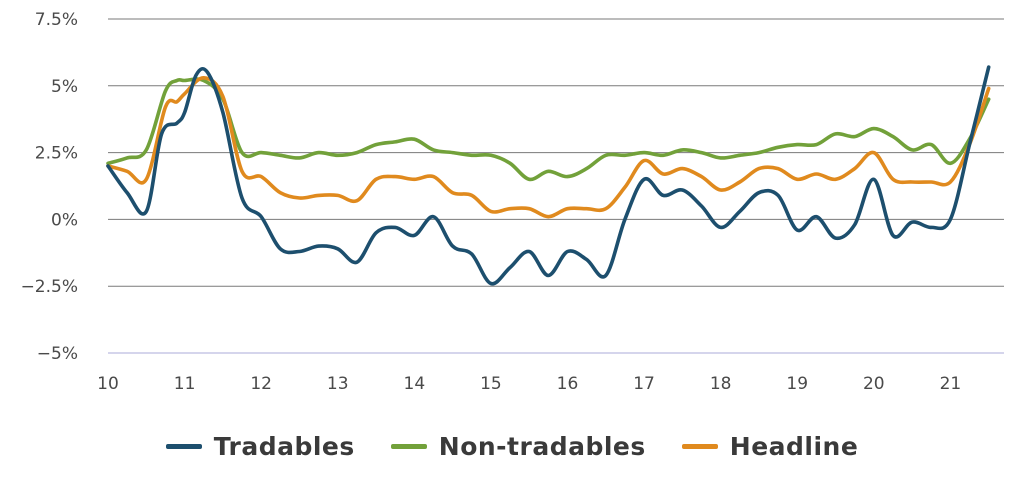 The width and height of the screenshot is (1024, 501). I want to click on legend-label: Headline, so click(794, 446).